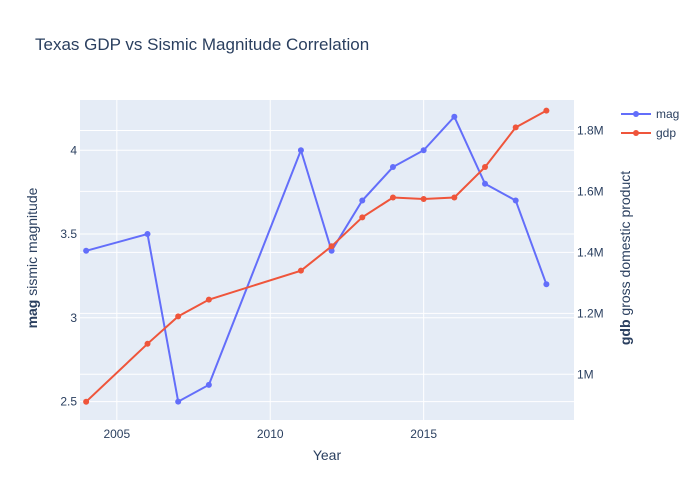 The image size is (700, 500). I want to click on y-left-axis-title: mag sismic magnitude, so click(32, 257).